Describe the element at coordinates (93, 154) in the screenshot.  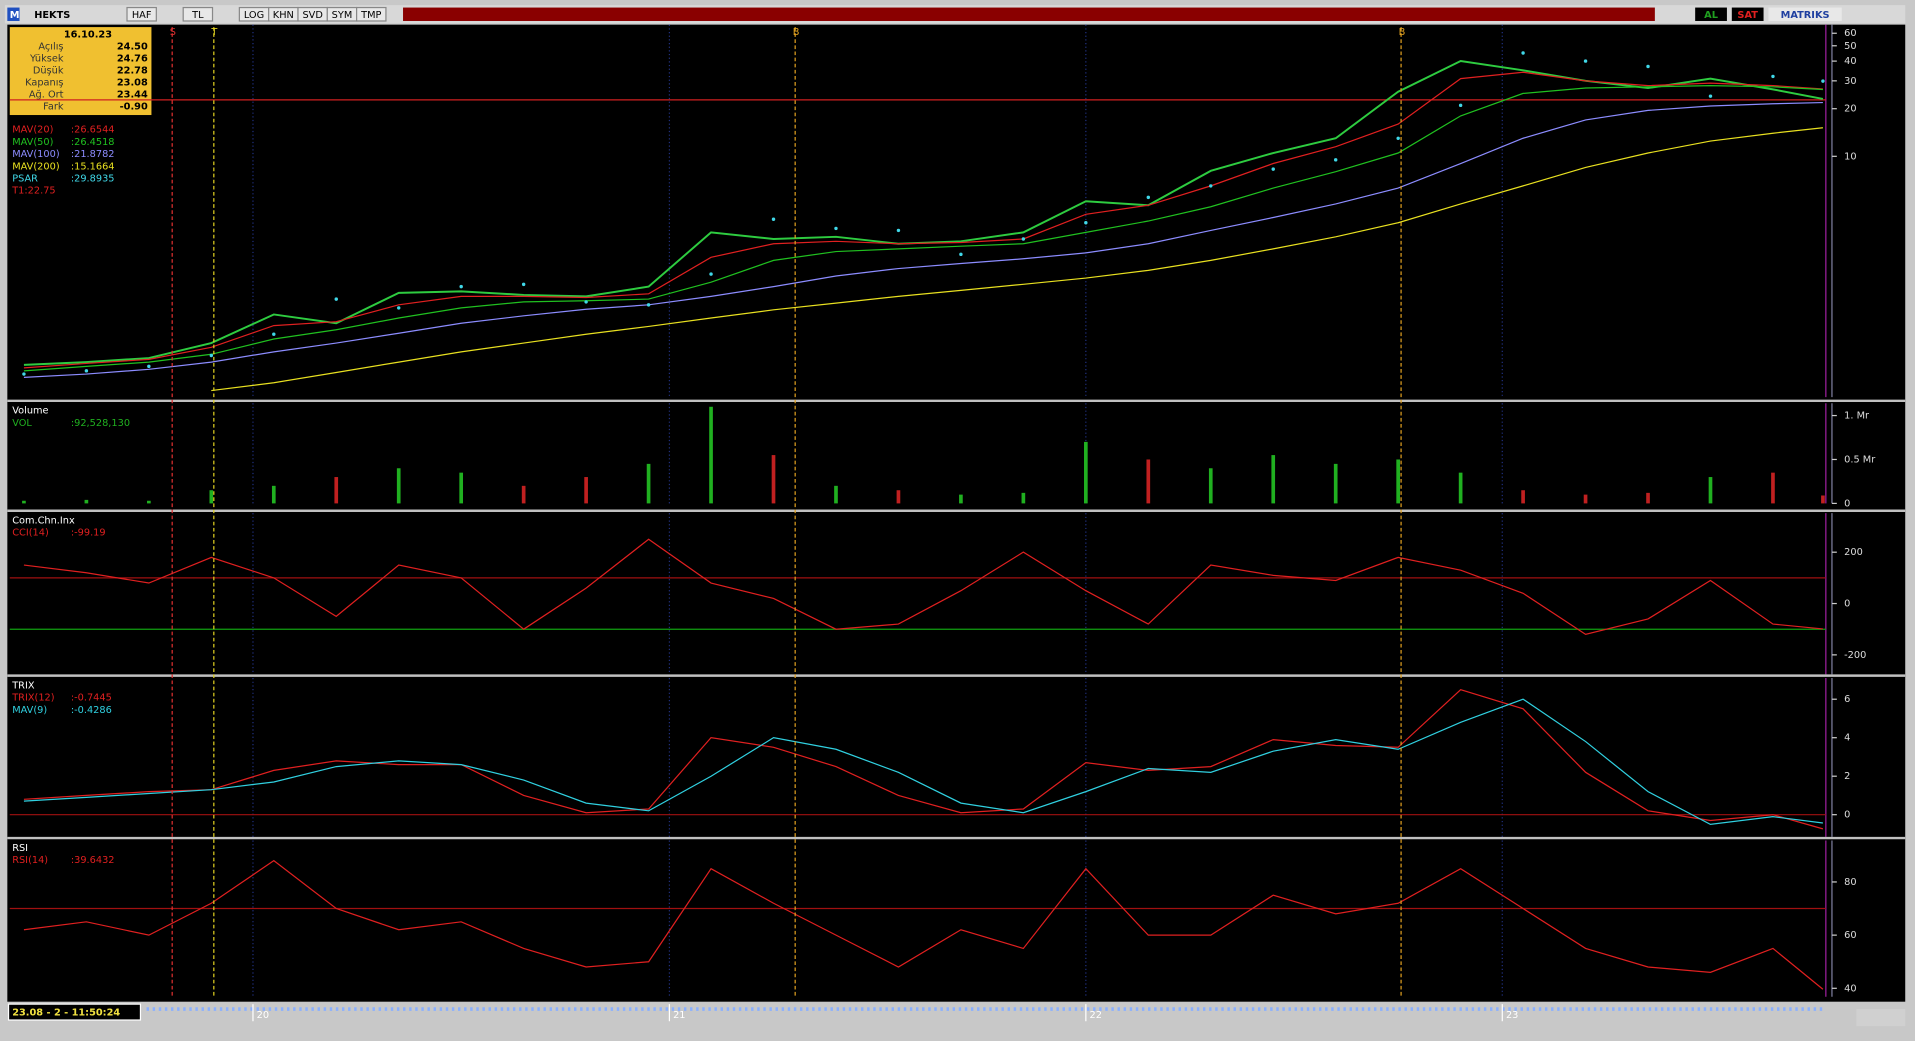
I see `legend-value: :21.8782` at that location.